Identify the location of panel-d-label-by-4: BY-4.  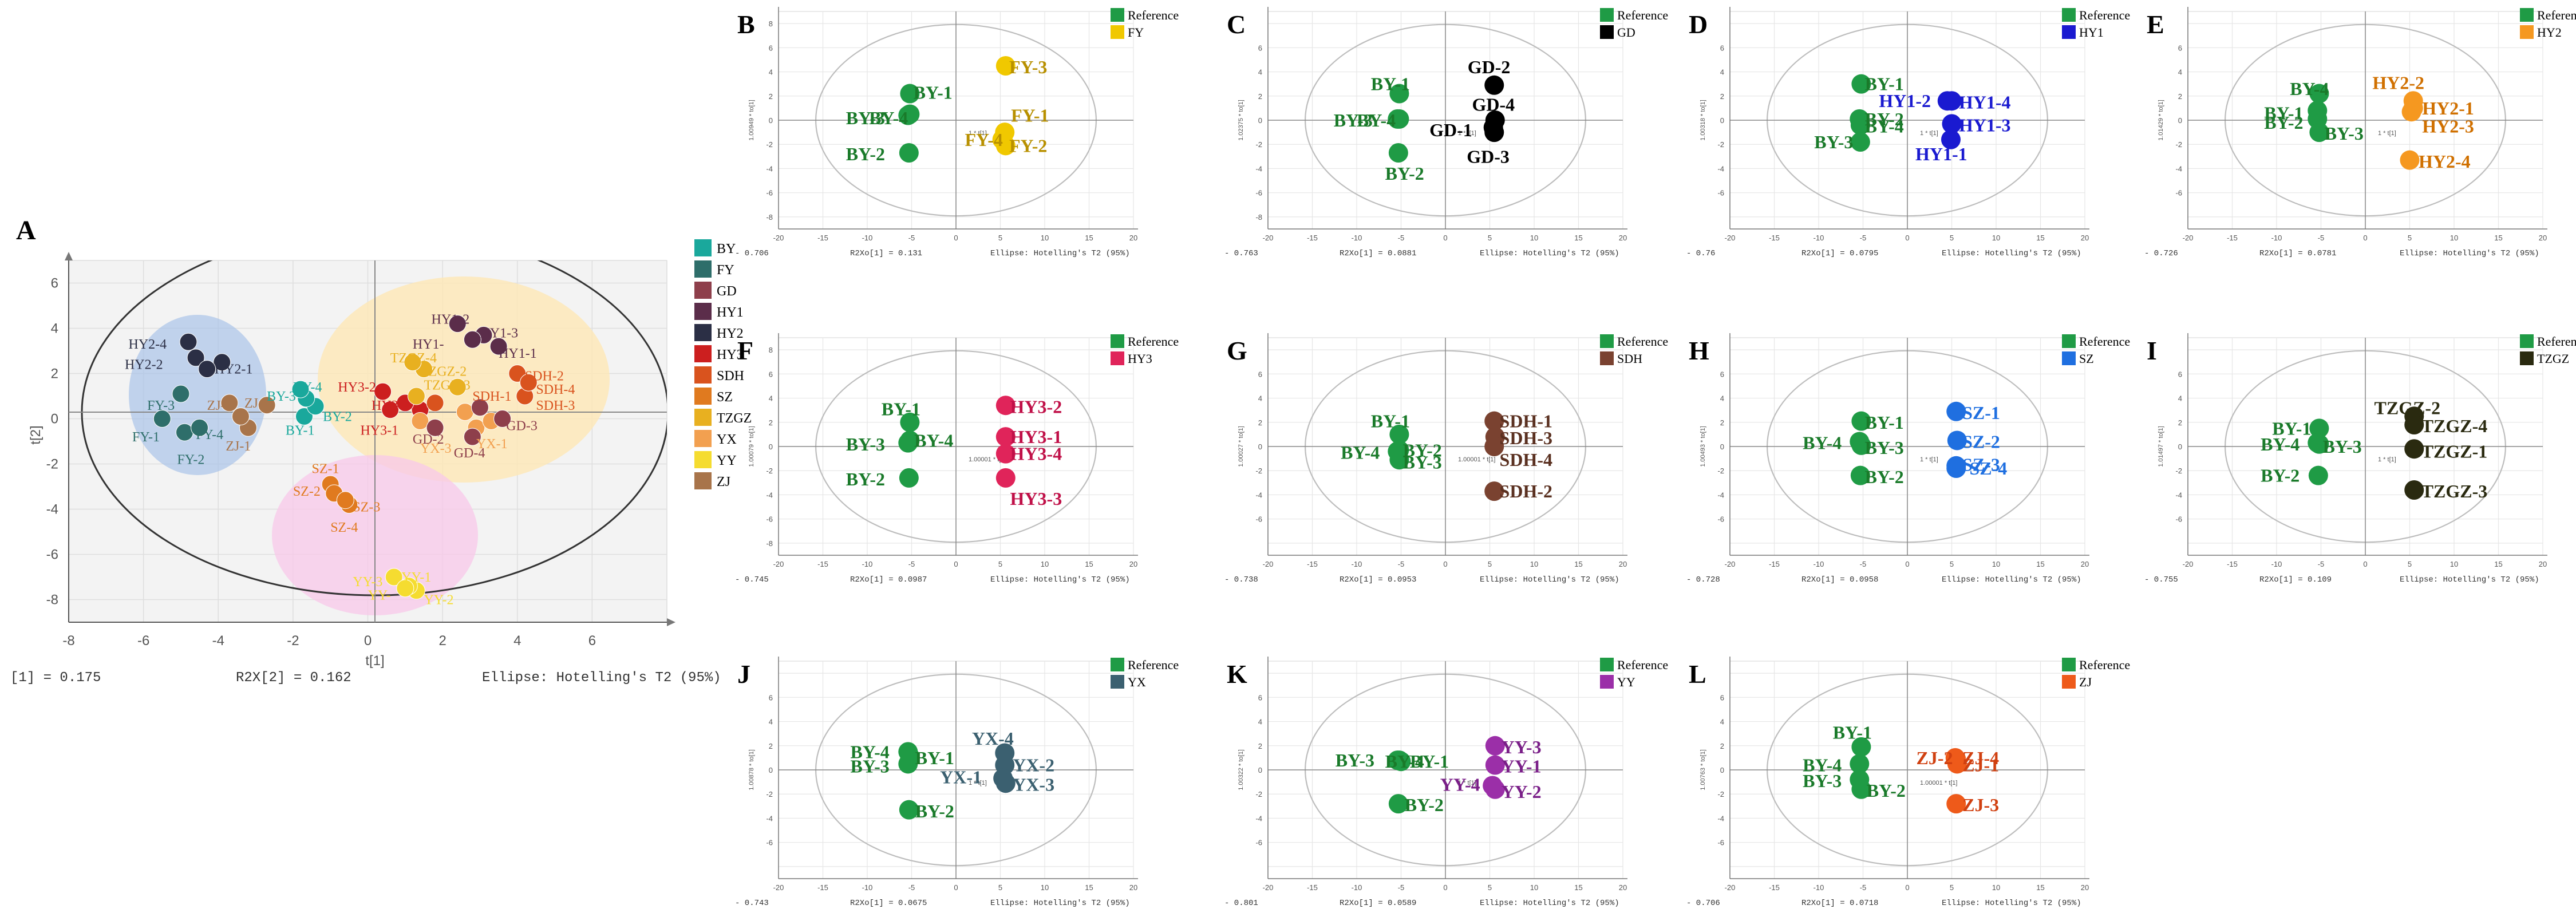
(1884, 126).